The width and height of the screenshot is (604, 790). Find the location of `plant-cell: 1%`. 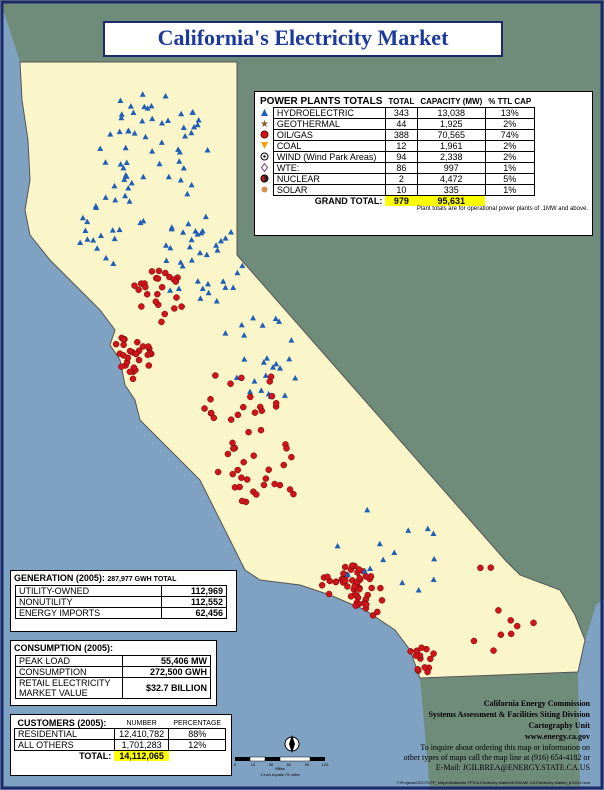

plant-cell: 1% is located at coordinates (509, 168).